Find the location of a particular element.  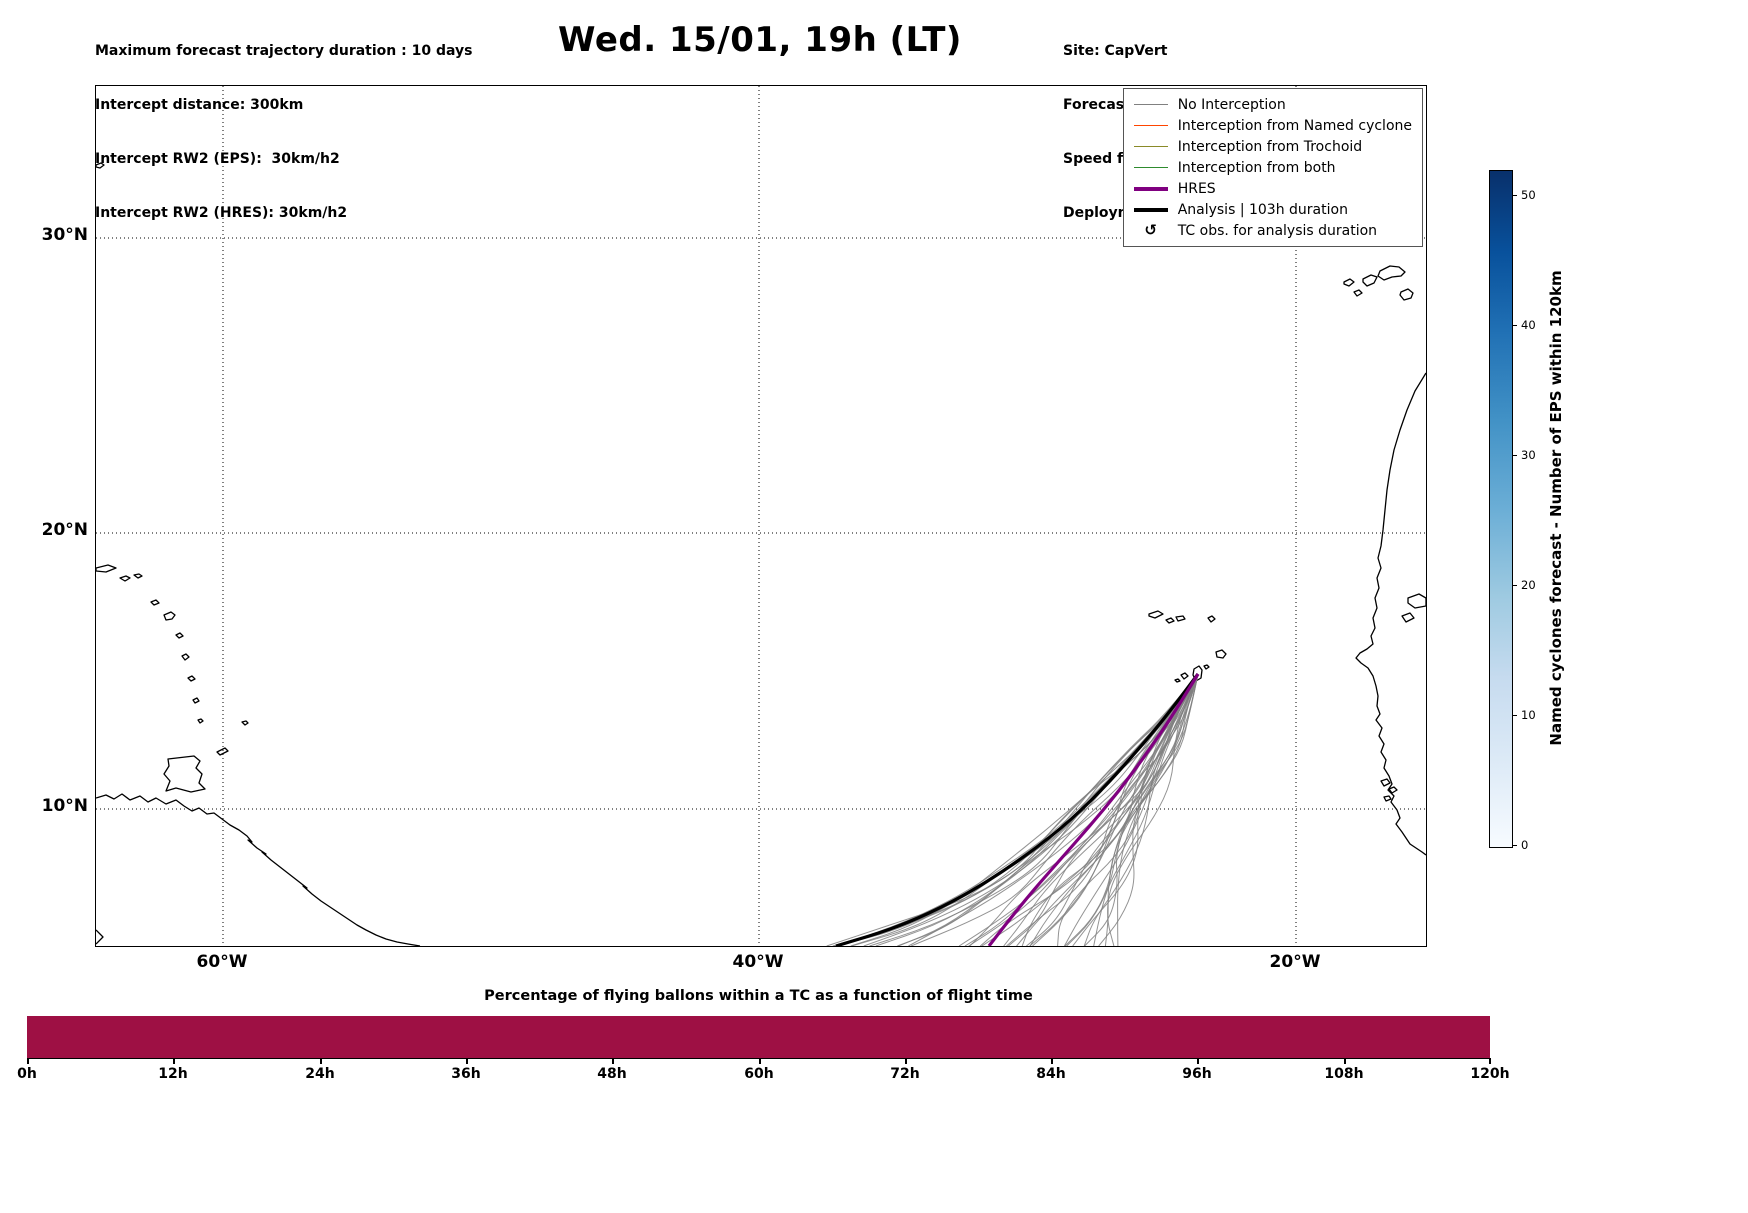

colorbar-tick-label: 20 is located at coordinates (1528, 585).